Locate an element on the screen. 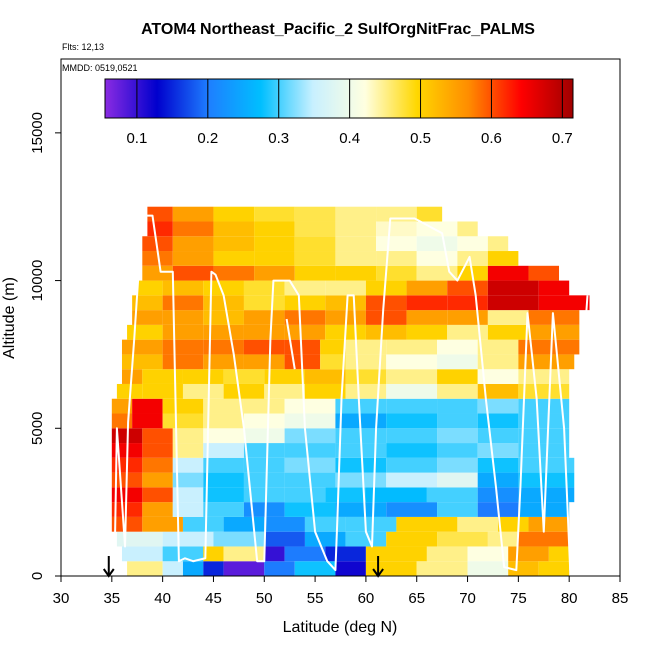 Image resolution: width=650 pixels, height=650 pixels. colorbar-tick-label: 0.1 is located at coordinates (136, 138).